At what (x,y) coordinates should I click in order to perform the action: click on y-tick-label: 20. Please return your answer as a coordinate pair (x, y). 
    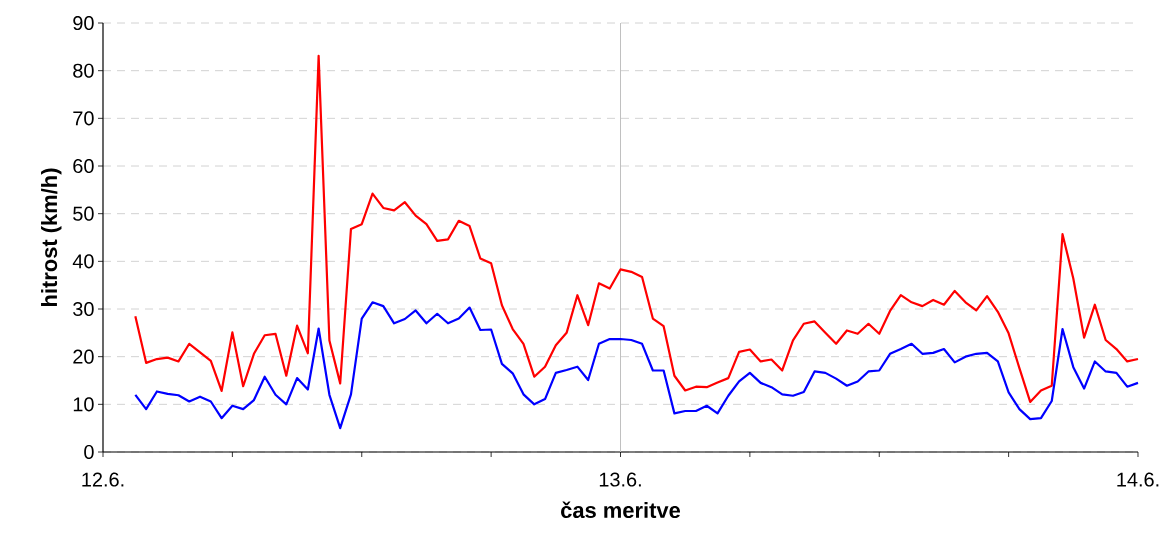
    Looking at the image, I should click on (83, 356).